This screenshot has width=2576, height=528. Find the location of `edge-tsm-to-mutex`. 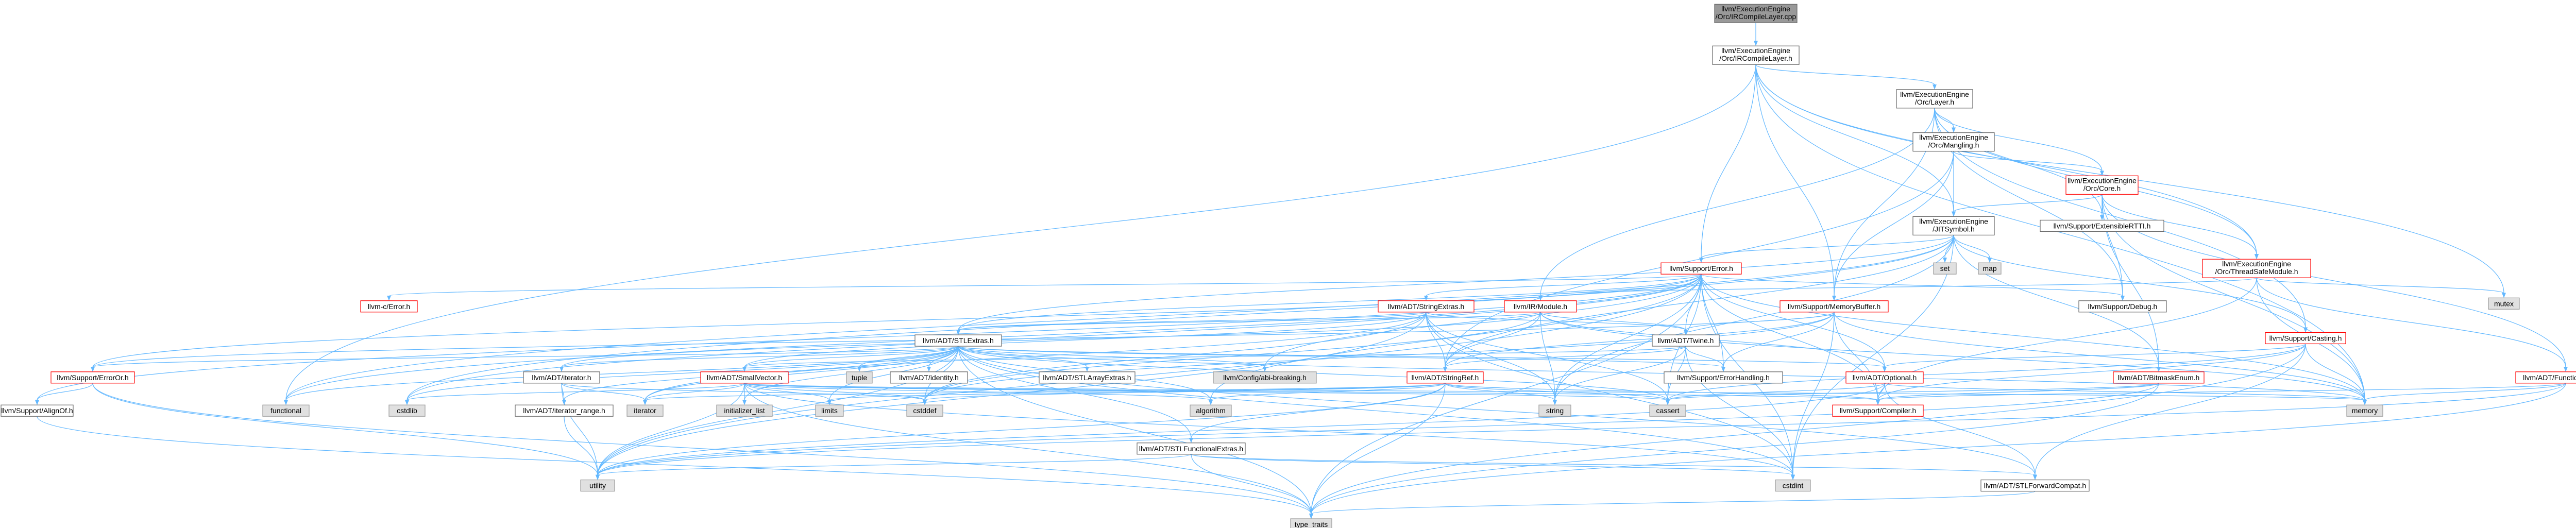

edge-tsm-to-mutex is located at coordinates (2381, 287).